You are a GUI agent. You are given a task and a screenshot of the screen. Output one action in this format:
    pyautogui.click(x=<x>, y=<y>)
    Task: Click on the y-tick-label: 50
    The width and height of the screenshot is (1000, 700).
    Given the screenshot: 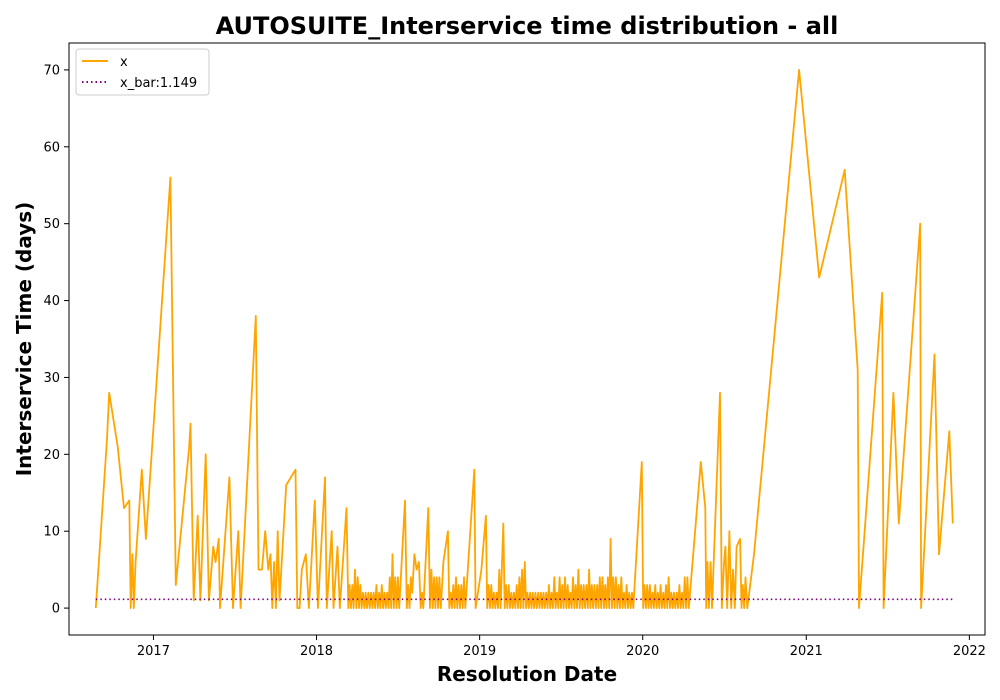 What is the action you would take?
    pyautogui.click(x=51, y=224)
    